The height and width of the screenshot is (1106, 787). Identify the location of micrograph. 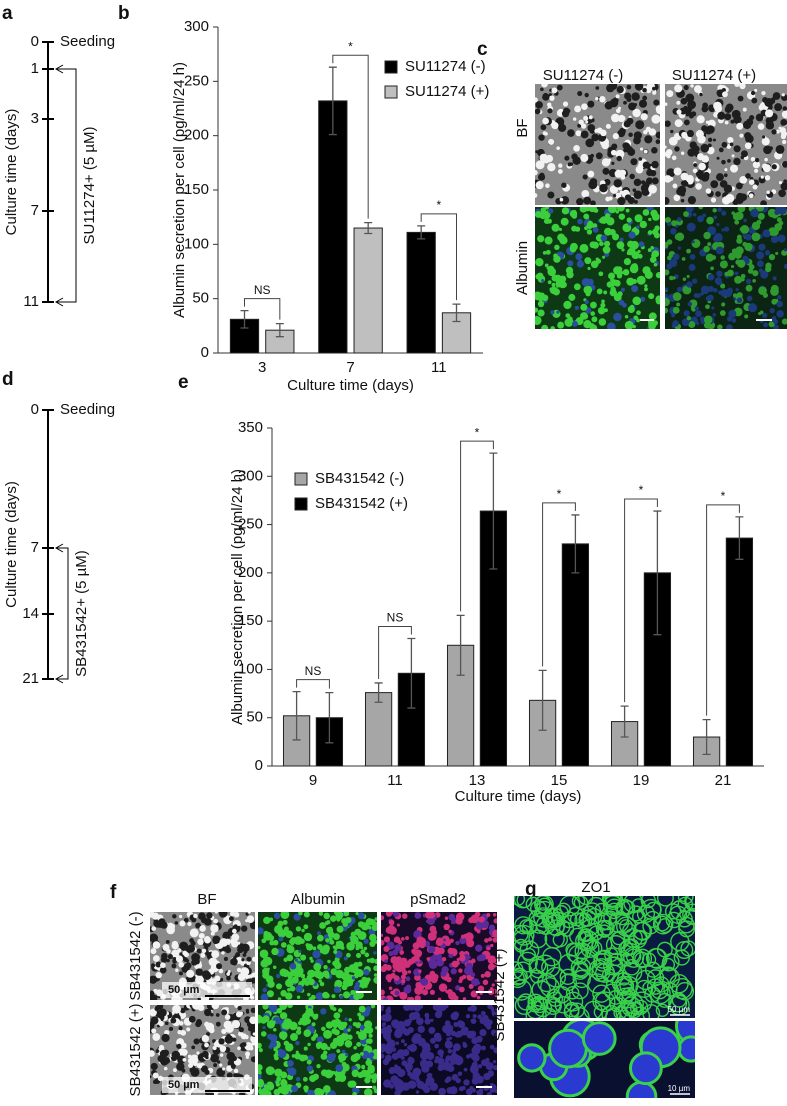
(597, 268).